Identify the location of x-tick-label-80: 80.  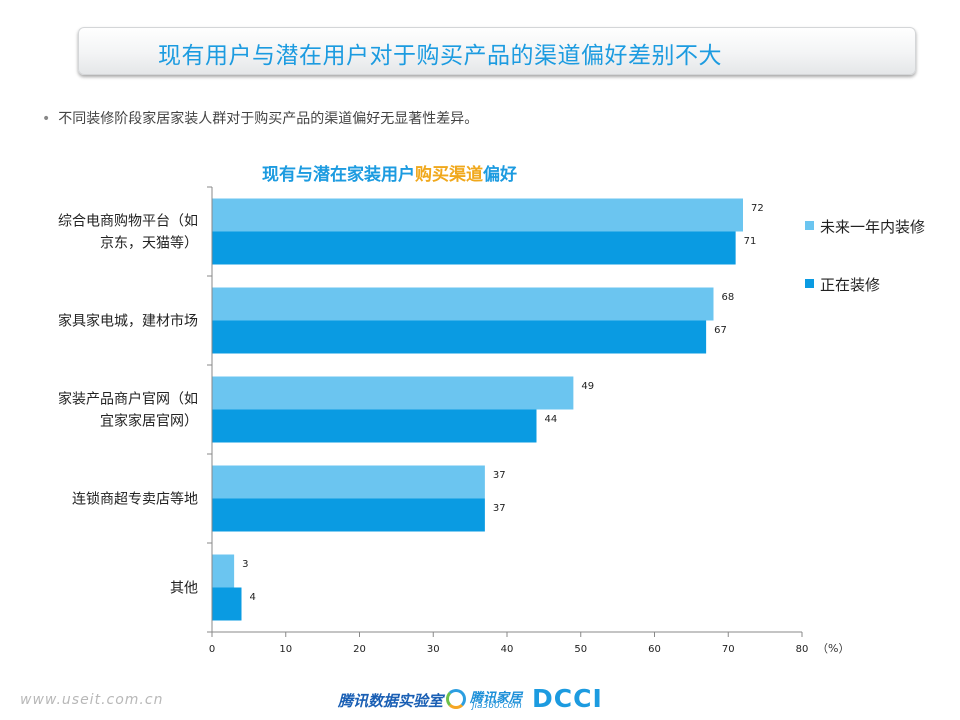
(802, 649).